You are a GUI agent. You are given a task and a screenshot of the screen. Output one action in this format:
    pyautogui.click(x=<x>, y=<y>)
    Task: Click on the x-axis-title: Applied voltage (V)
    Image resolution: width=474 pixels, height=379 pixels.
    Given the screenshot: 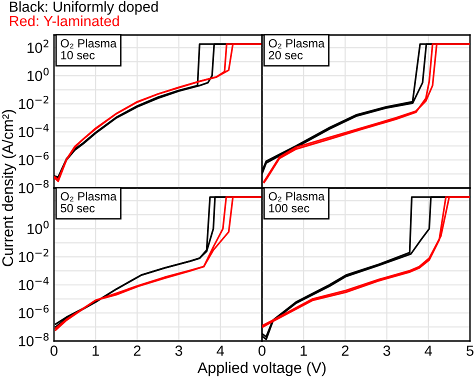 What is the action you would take?
    pyautogui.click(x=261, y=369)
    